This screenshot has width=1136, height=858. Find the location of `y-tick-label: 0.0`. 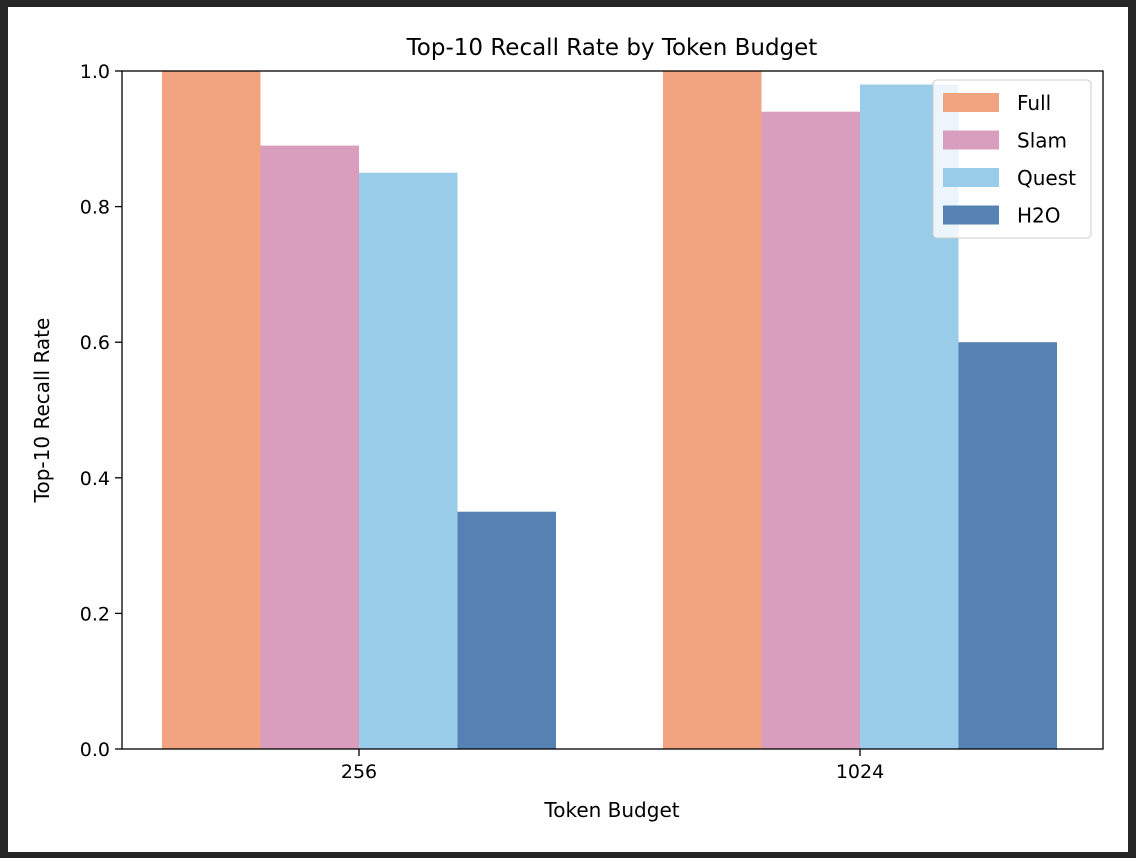

y-tick-label: 0.0 is located at coordinates (95, 750).